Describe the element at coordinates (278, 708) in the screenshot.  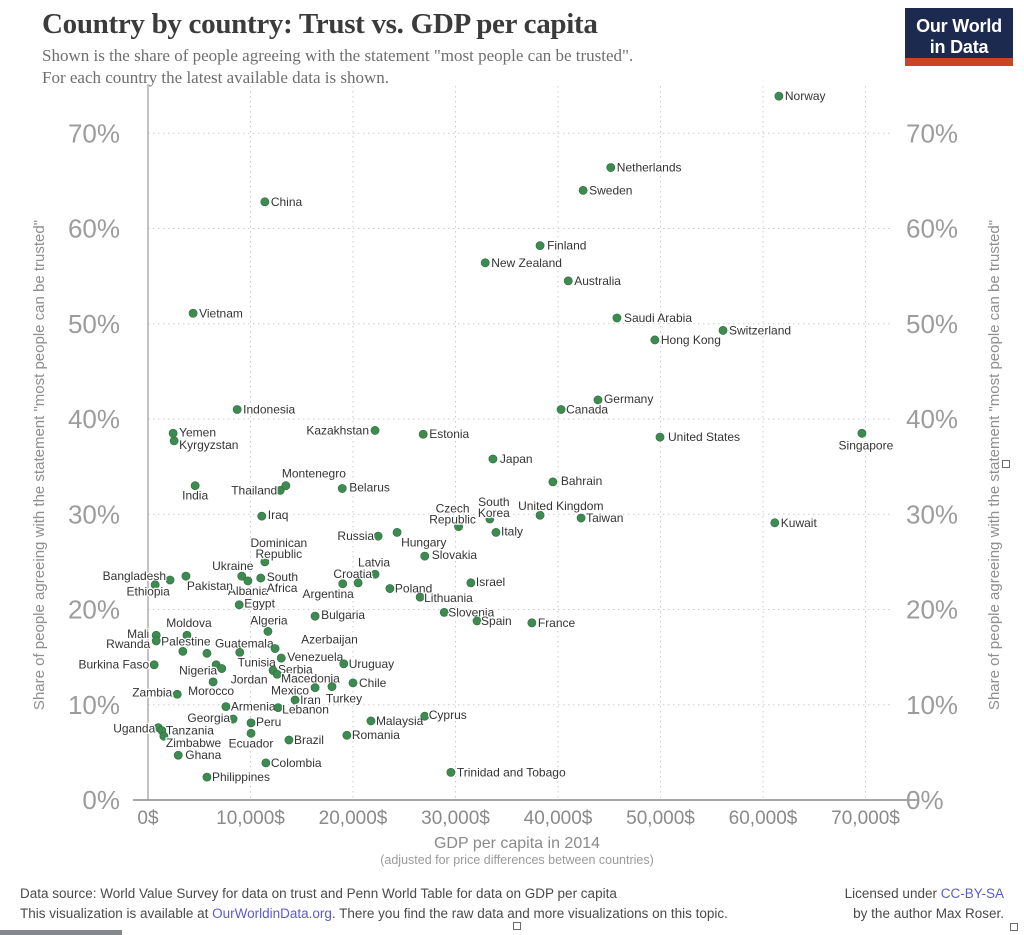
I see `data-point-lebanon` at that location.